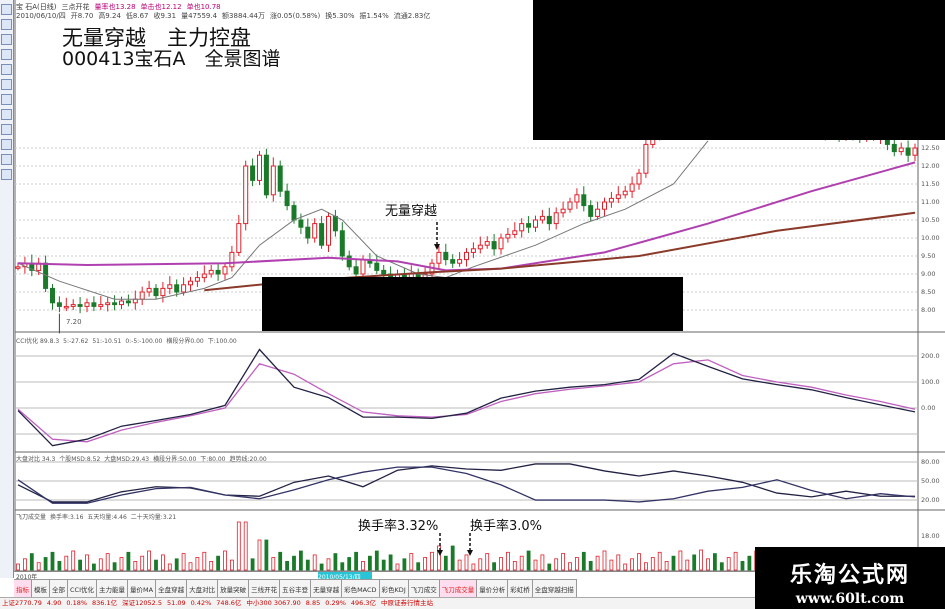  Describe the element at coordinates (165, 16) in the screenshot. I see `header-field: 收9.31` at that location.